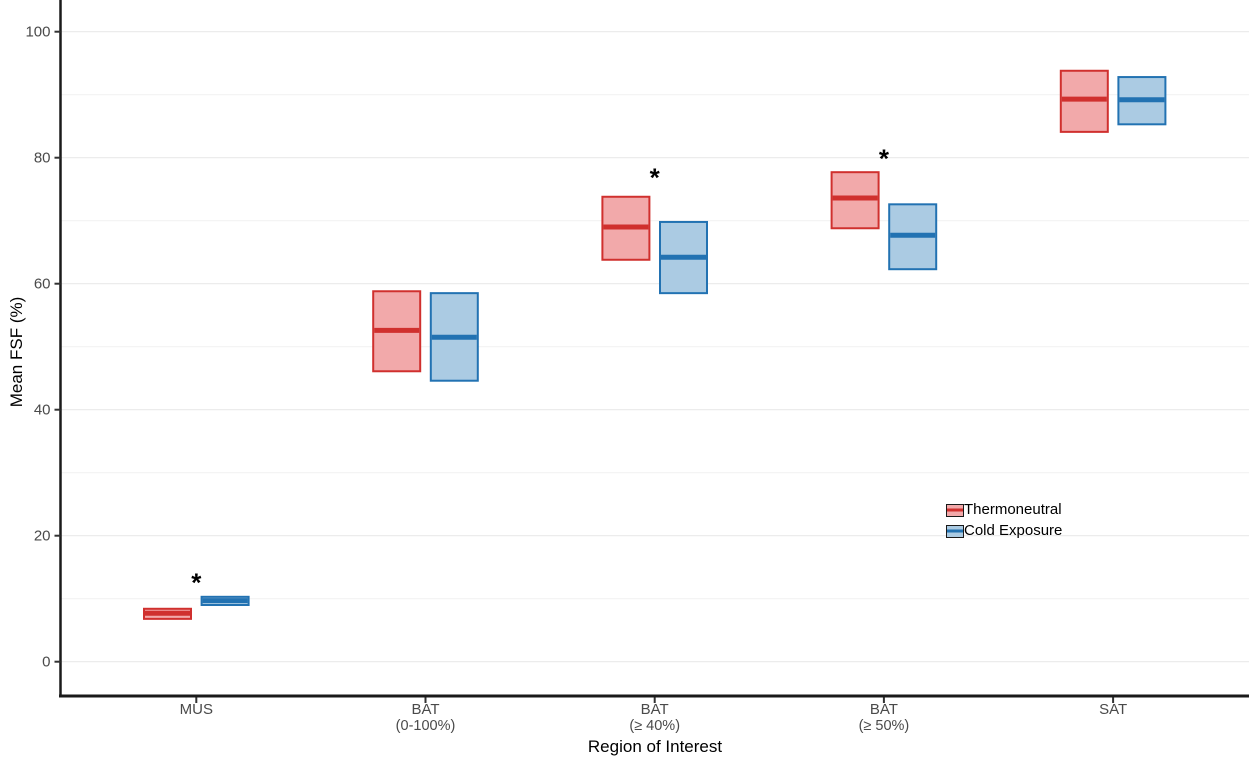 The image size is (1249, 762). I want to click on legend-label-cold-exposure: Cold Exposure, so click(1013, 530).